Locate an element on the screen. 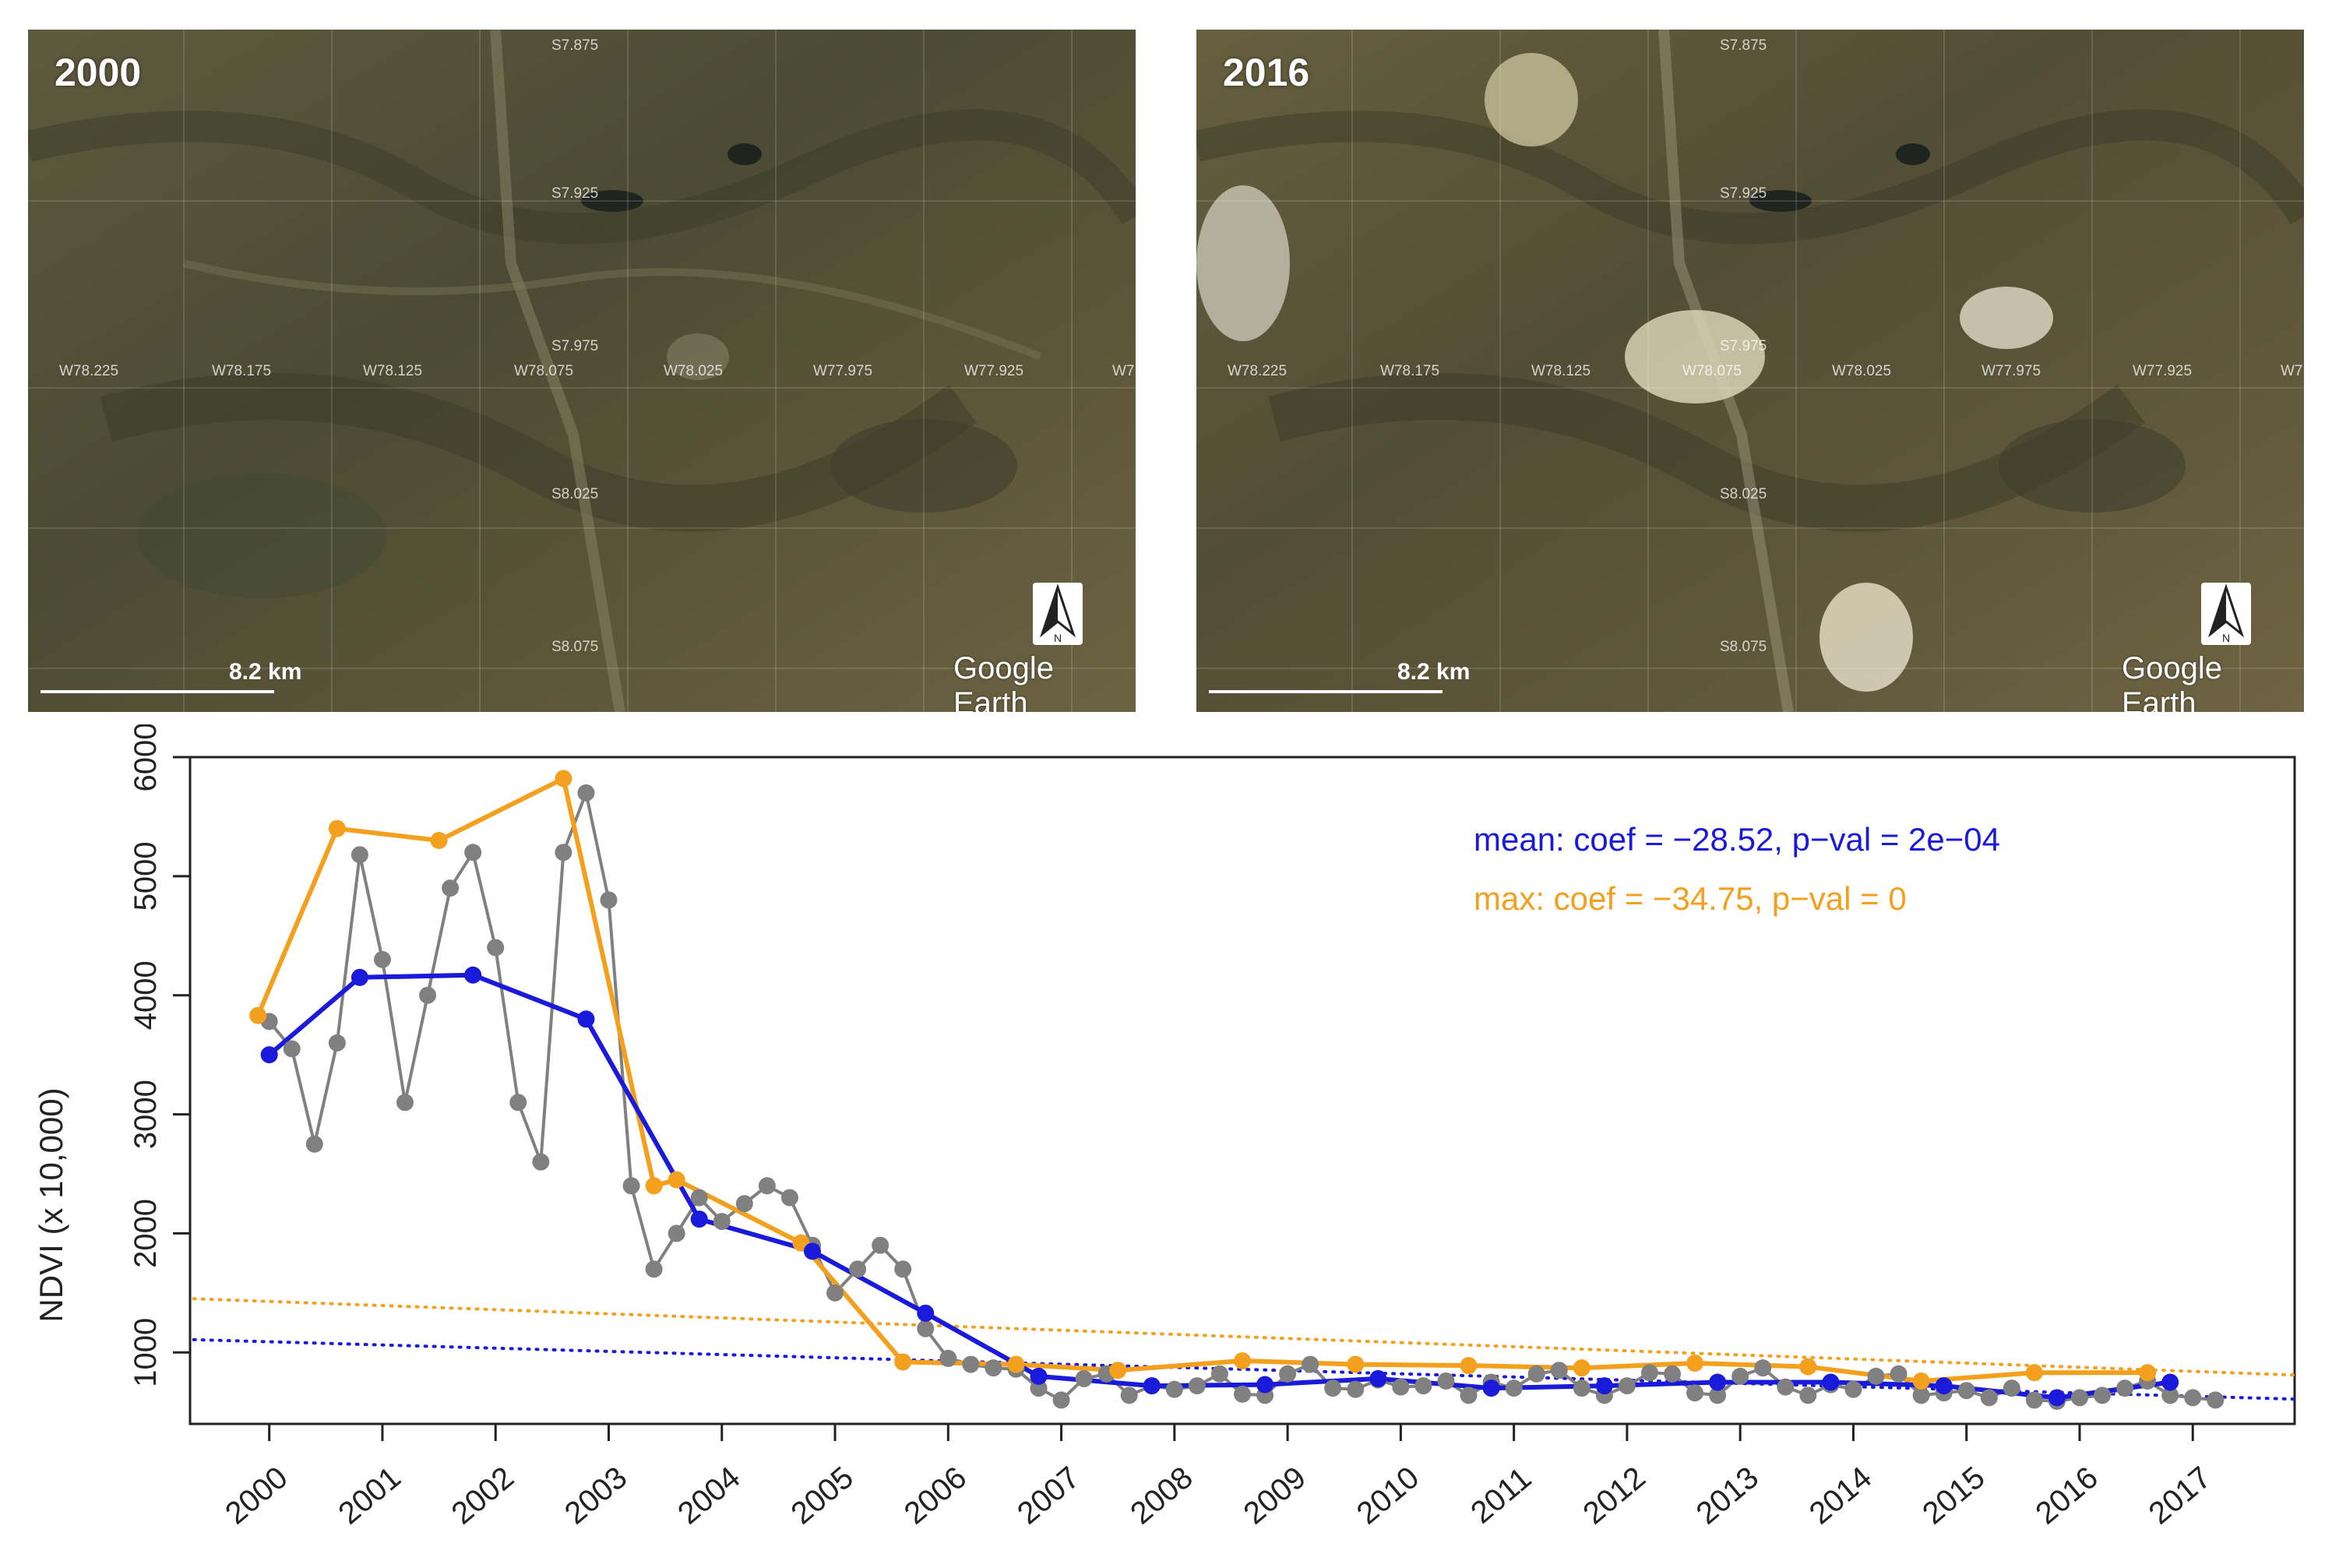 The width and height of the screenshot is (2332, 1568). x-tick-label: 2007 is located at coordinates (1048, 1496).